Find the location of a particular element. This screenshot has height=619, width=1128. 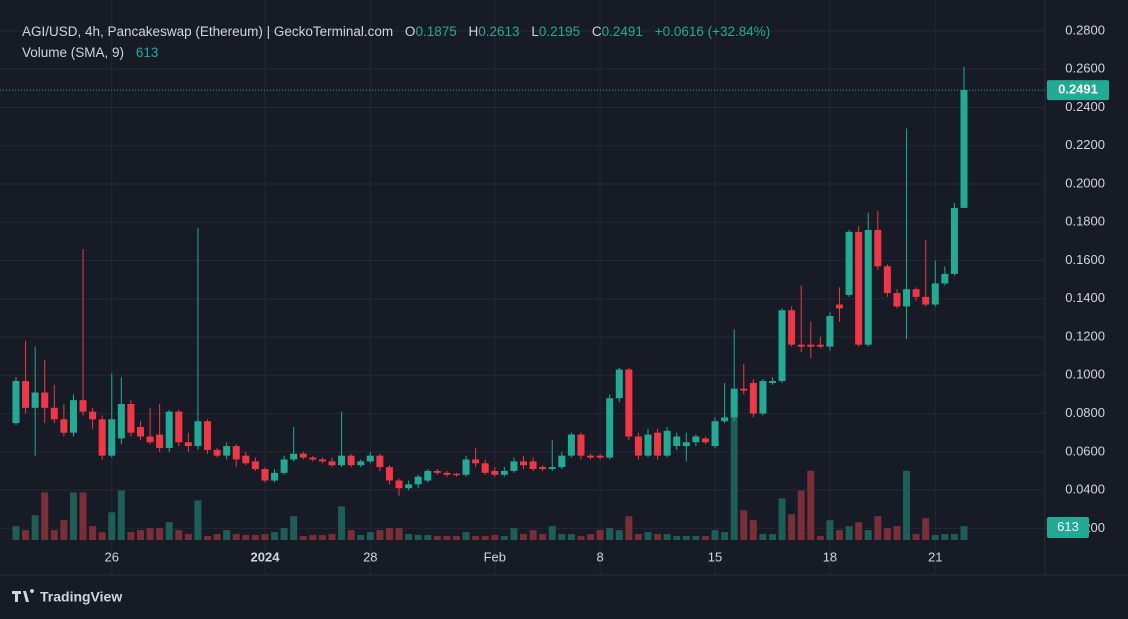

h-label: H is located at coordinates (473, 31).